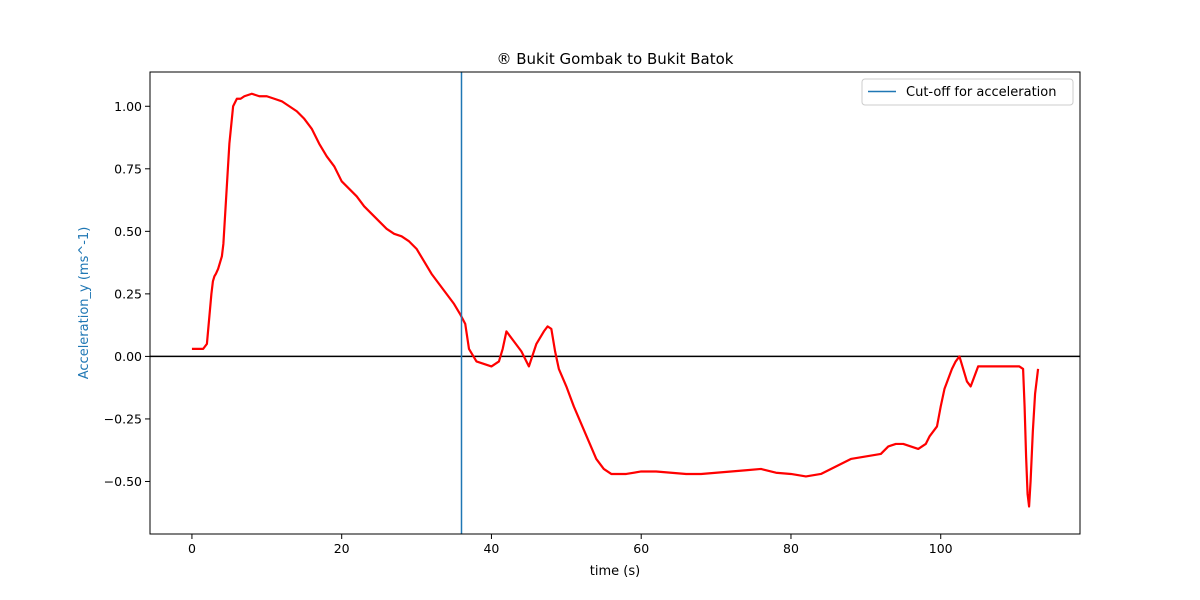 The width and height of the screenshot is (1200, 600). I want to click on legend: Cut-off for acceleration, so click(967, 92).